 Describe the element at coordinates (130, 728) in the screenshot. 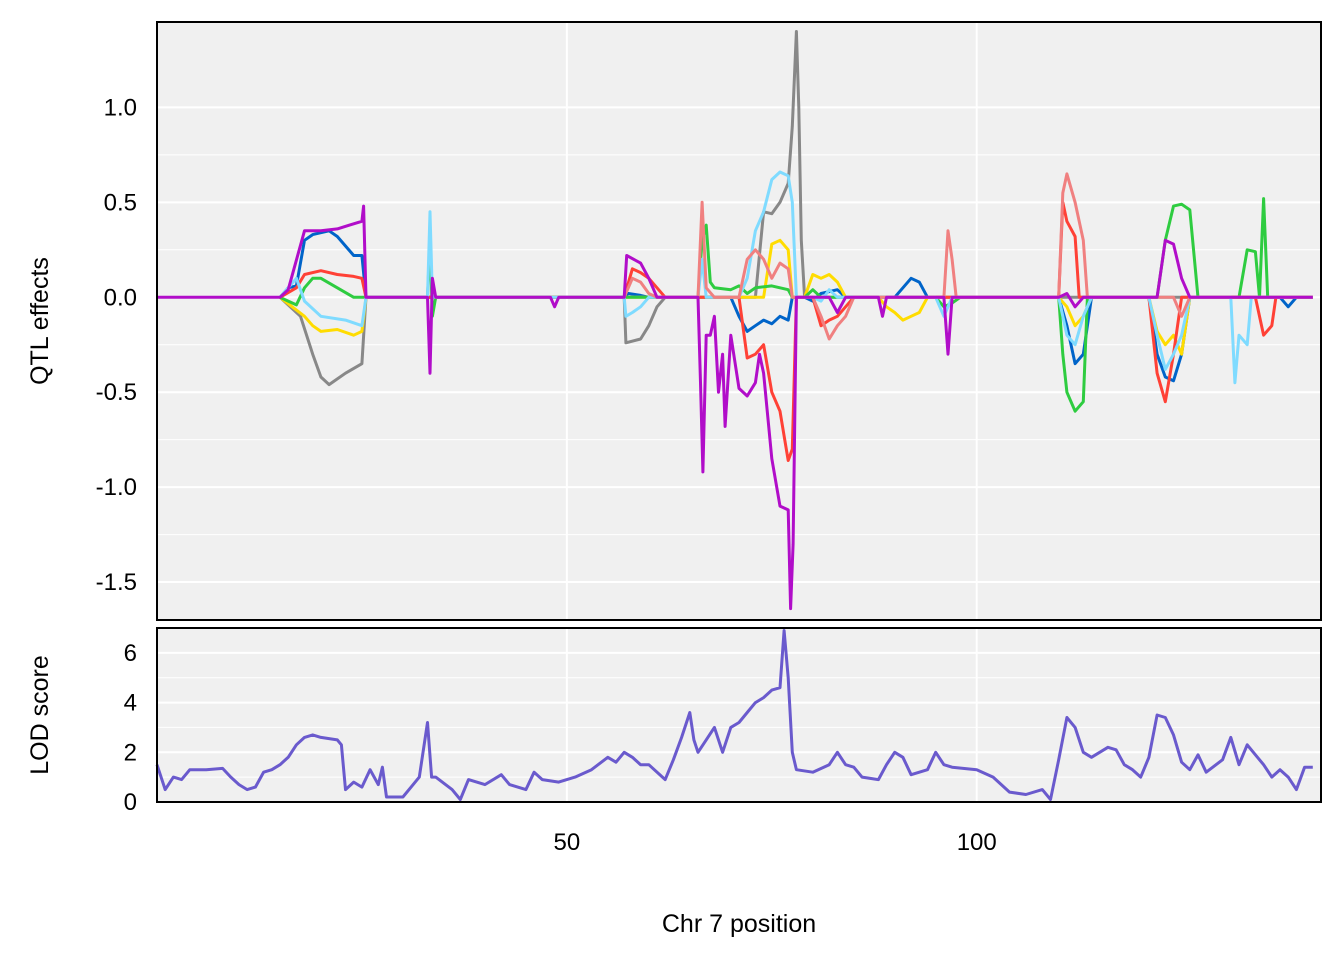

I see `lod-y-tick-labels: 0 2 4 6` at that location.